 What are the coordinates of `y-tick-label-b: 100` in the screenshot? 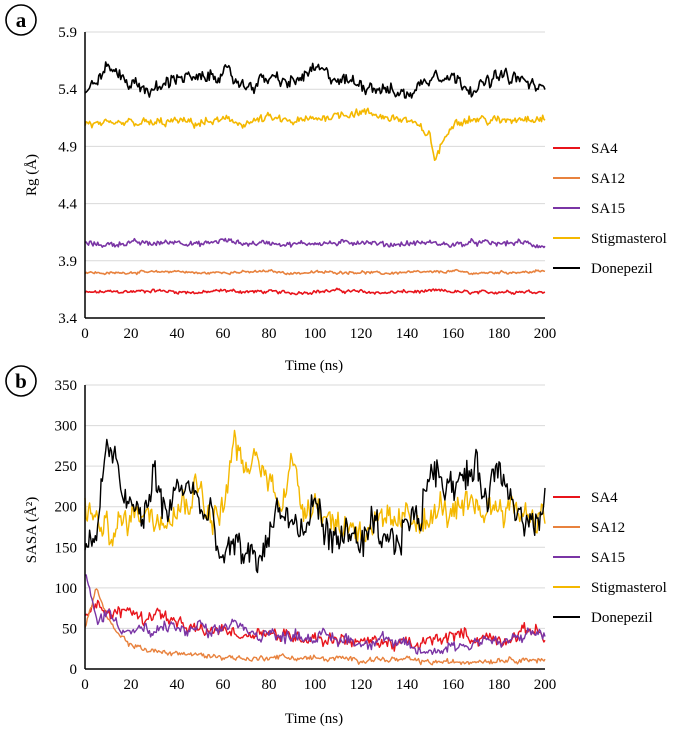 It's located at (66, 589).